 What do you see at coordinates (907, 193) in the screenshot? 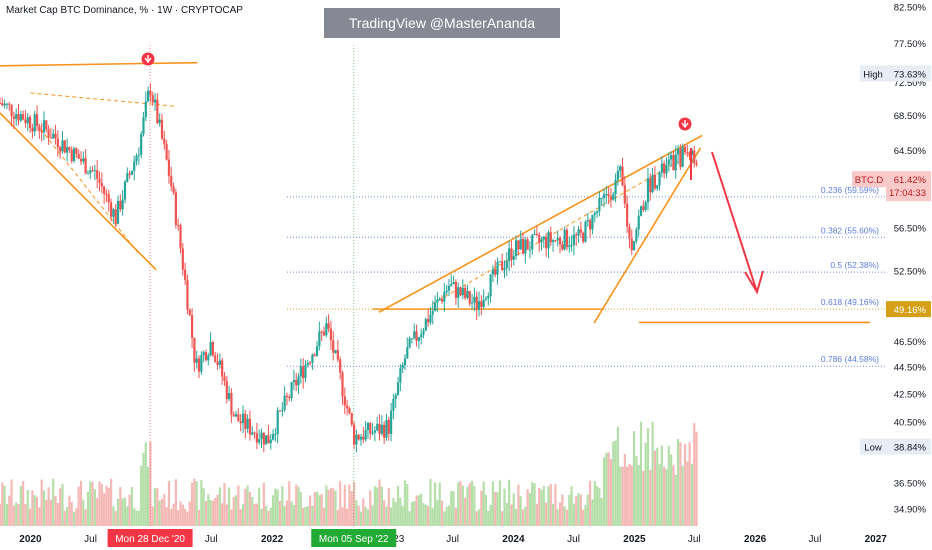
I see `bar-countdown: 17:04:33` at bounding box center [907, 193].